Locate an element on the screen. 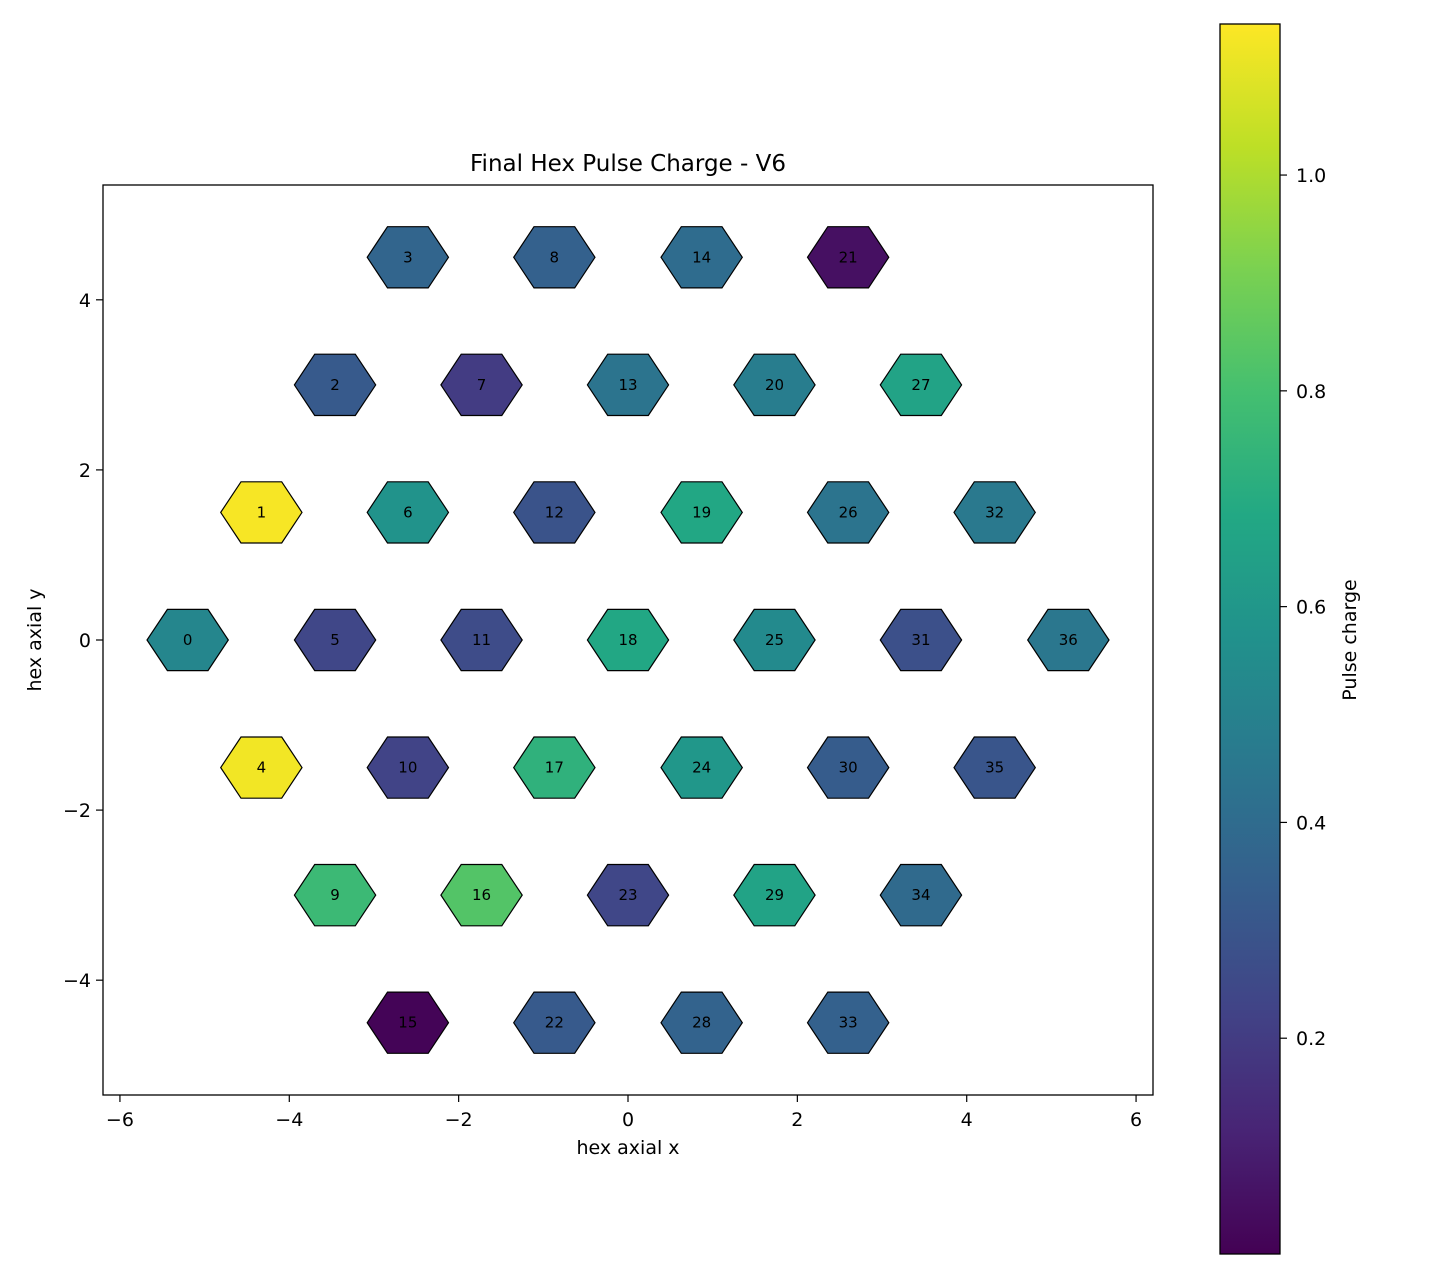 This screenshot has width=1440, height=1280. hex-cell-label: 8 is located at coordinates (555, 257).